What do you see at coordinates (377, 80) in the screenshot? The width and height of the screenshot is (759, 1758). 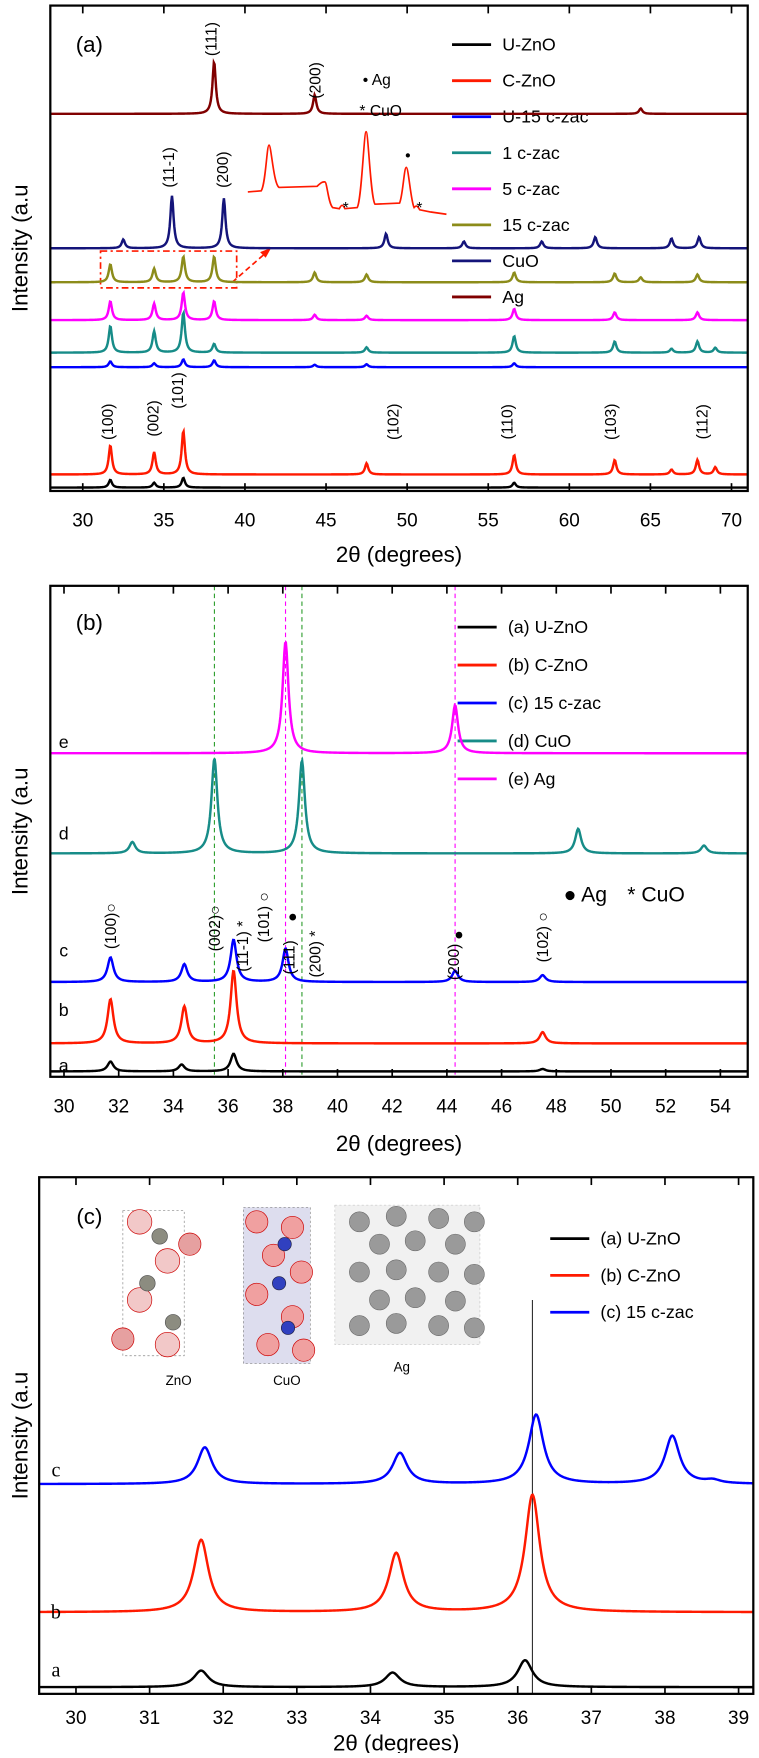 I see `annotation: • Ag` at bounding box center [377, 80].